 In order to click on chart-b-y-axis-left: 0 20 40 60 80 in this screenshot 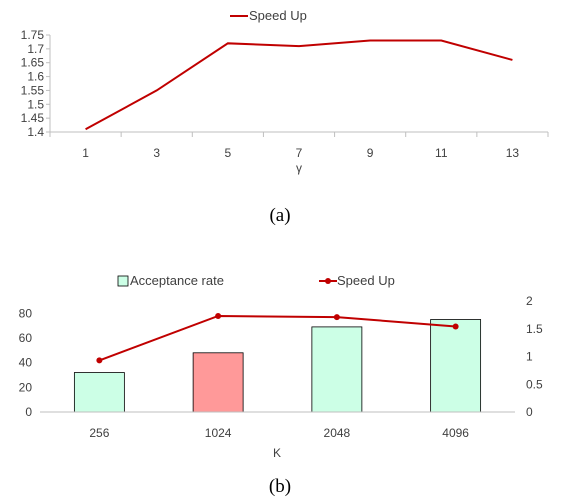, I will do `click(26, 362)`.